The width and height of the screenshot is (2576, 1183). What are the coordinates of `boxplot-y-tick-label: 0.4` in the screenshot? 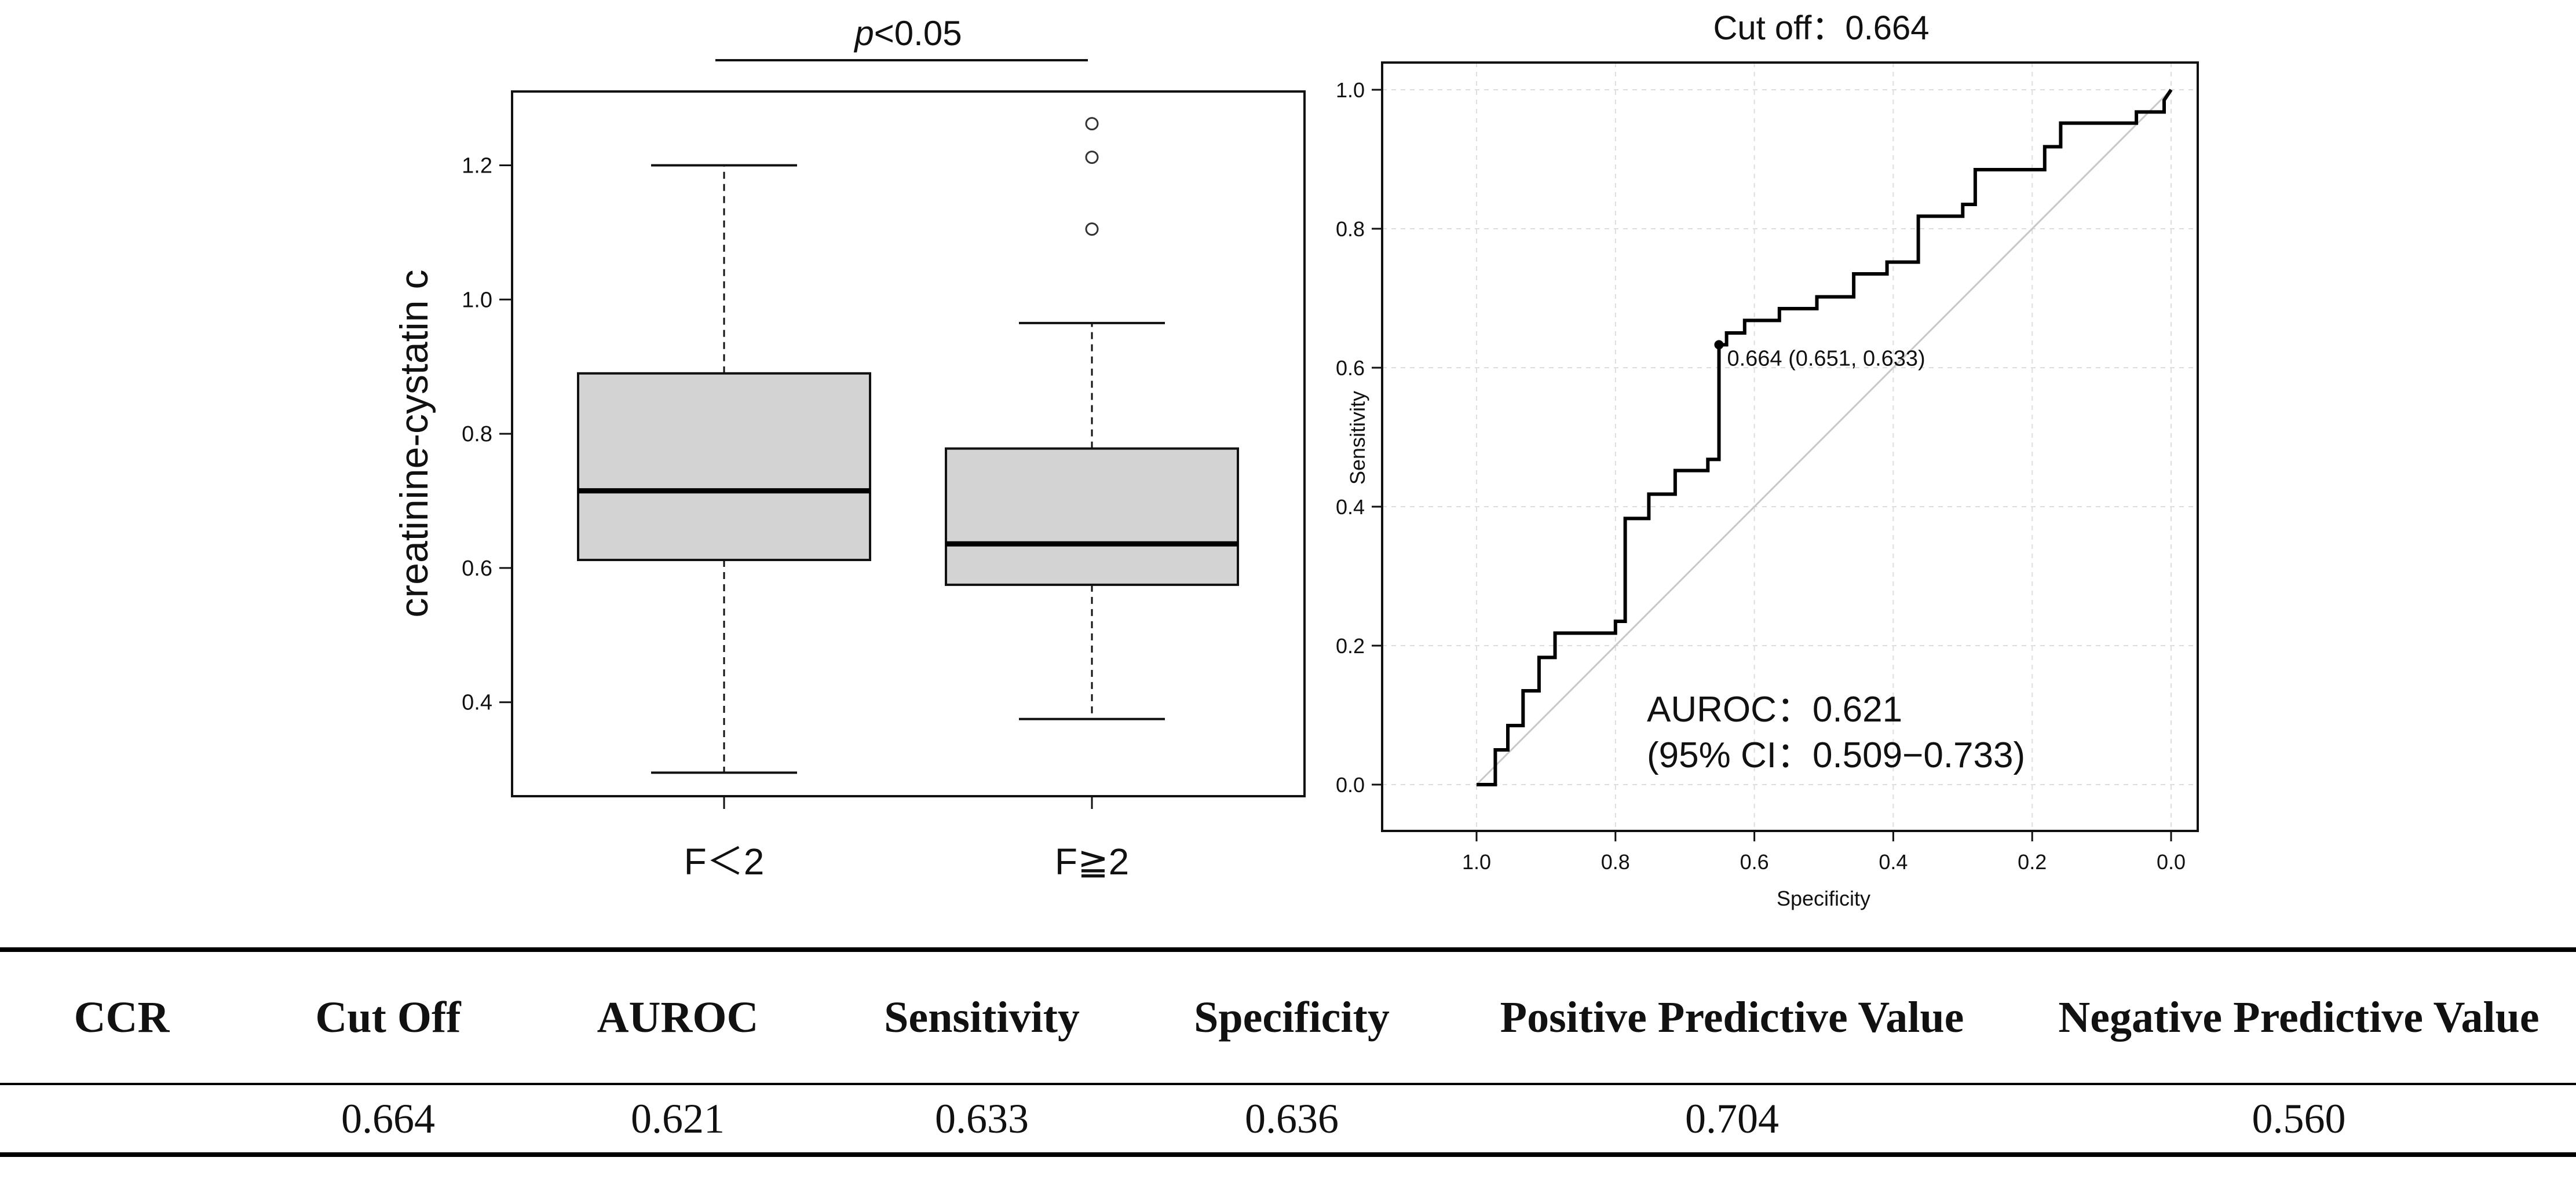 It's located at (477, 703).